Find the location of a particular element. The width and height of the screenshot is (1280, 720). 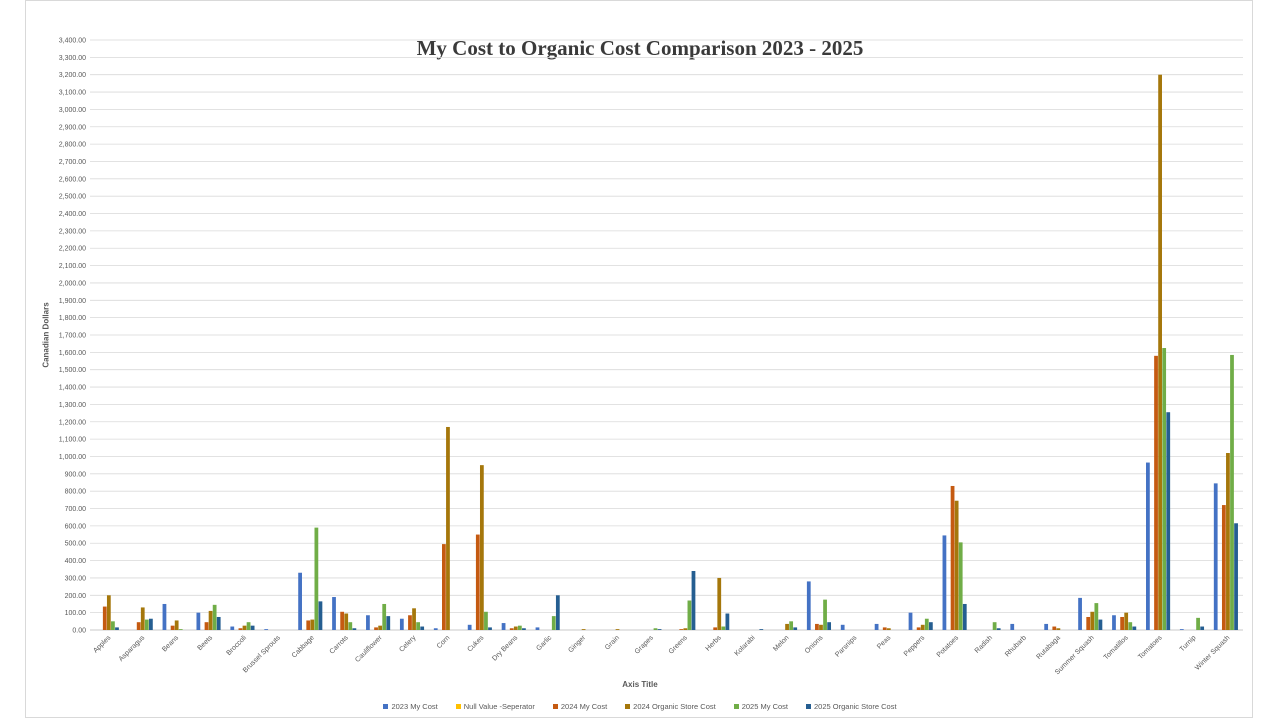

y-tick-label: 2,400.00 is located at coordinates (72, 214).